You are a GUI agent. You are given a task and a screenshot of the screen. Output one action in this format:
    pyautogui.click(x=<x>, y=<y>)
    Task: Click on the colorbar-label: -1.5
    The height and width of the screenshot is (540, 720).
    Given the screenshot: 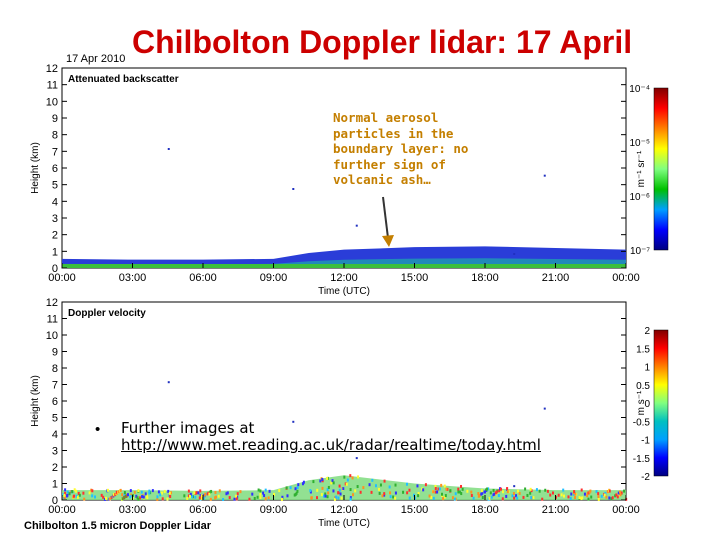 What is the action you would take?
    pyautogui.click(x=642, y=459)
    